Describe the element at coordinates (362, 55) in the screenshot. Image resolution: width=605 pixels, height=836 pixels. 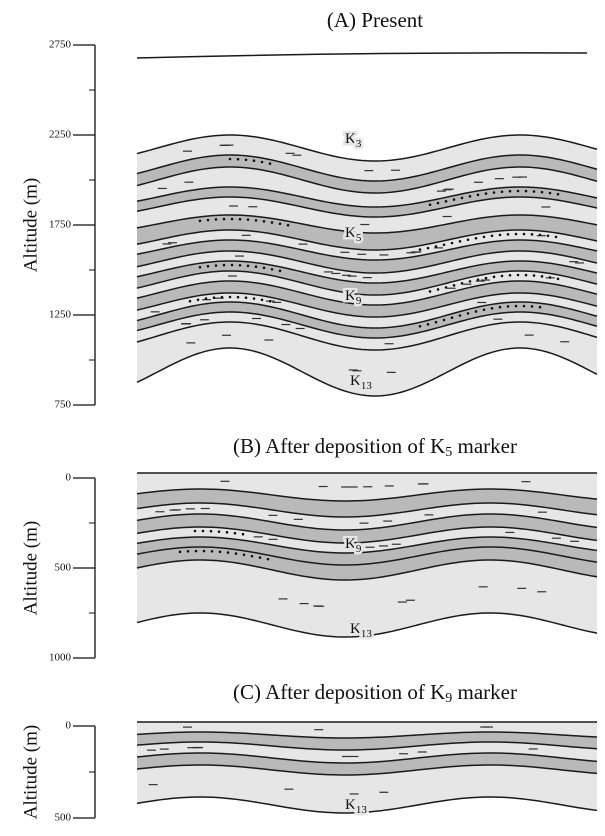
I see `top-line` at that location.